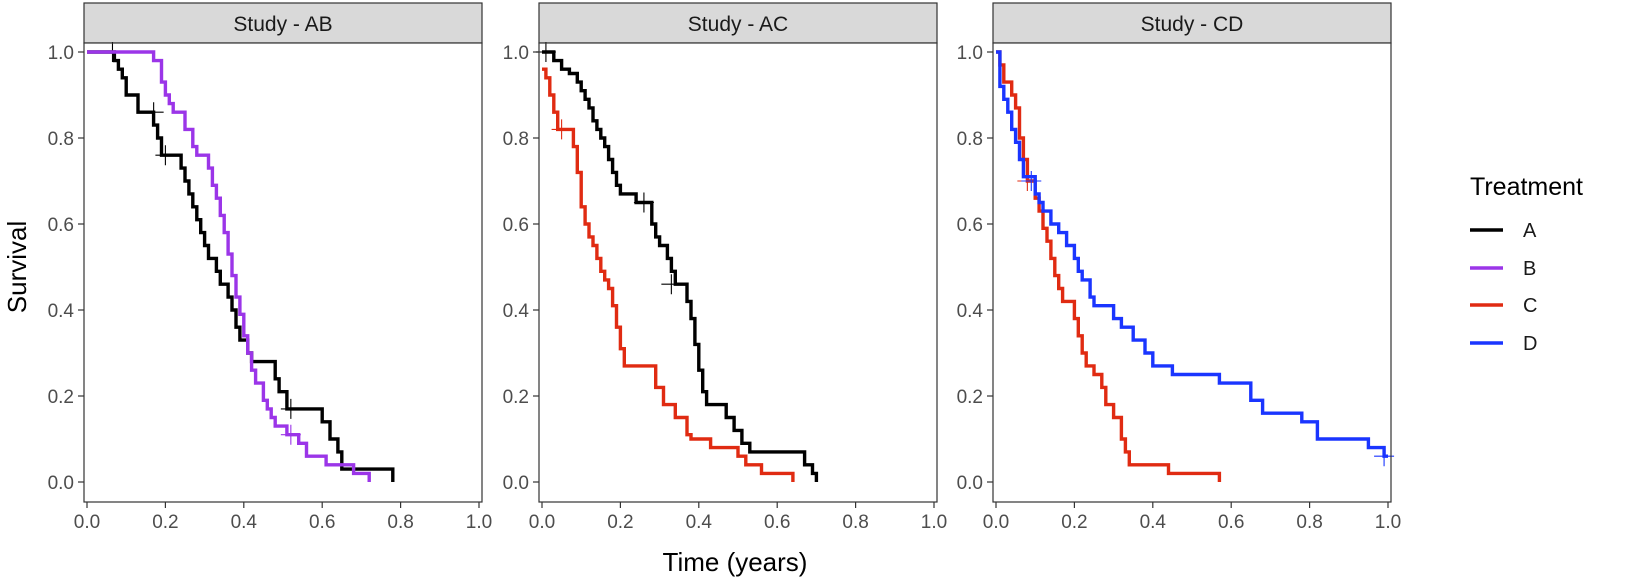 This screenshot has height=584, width=1650. I want to click on panel-strip-label: Study - AC, so click(738, 24).